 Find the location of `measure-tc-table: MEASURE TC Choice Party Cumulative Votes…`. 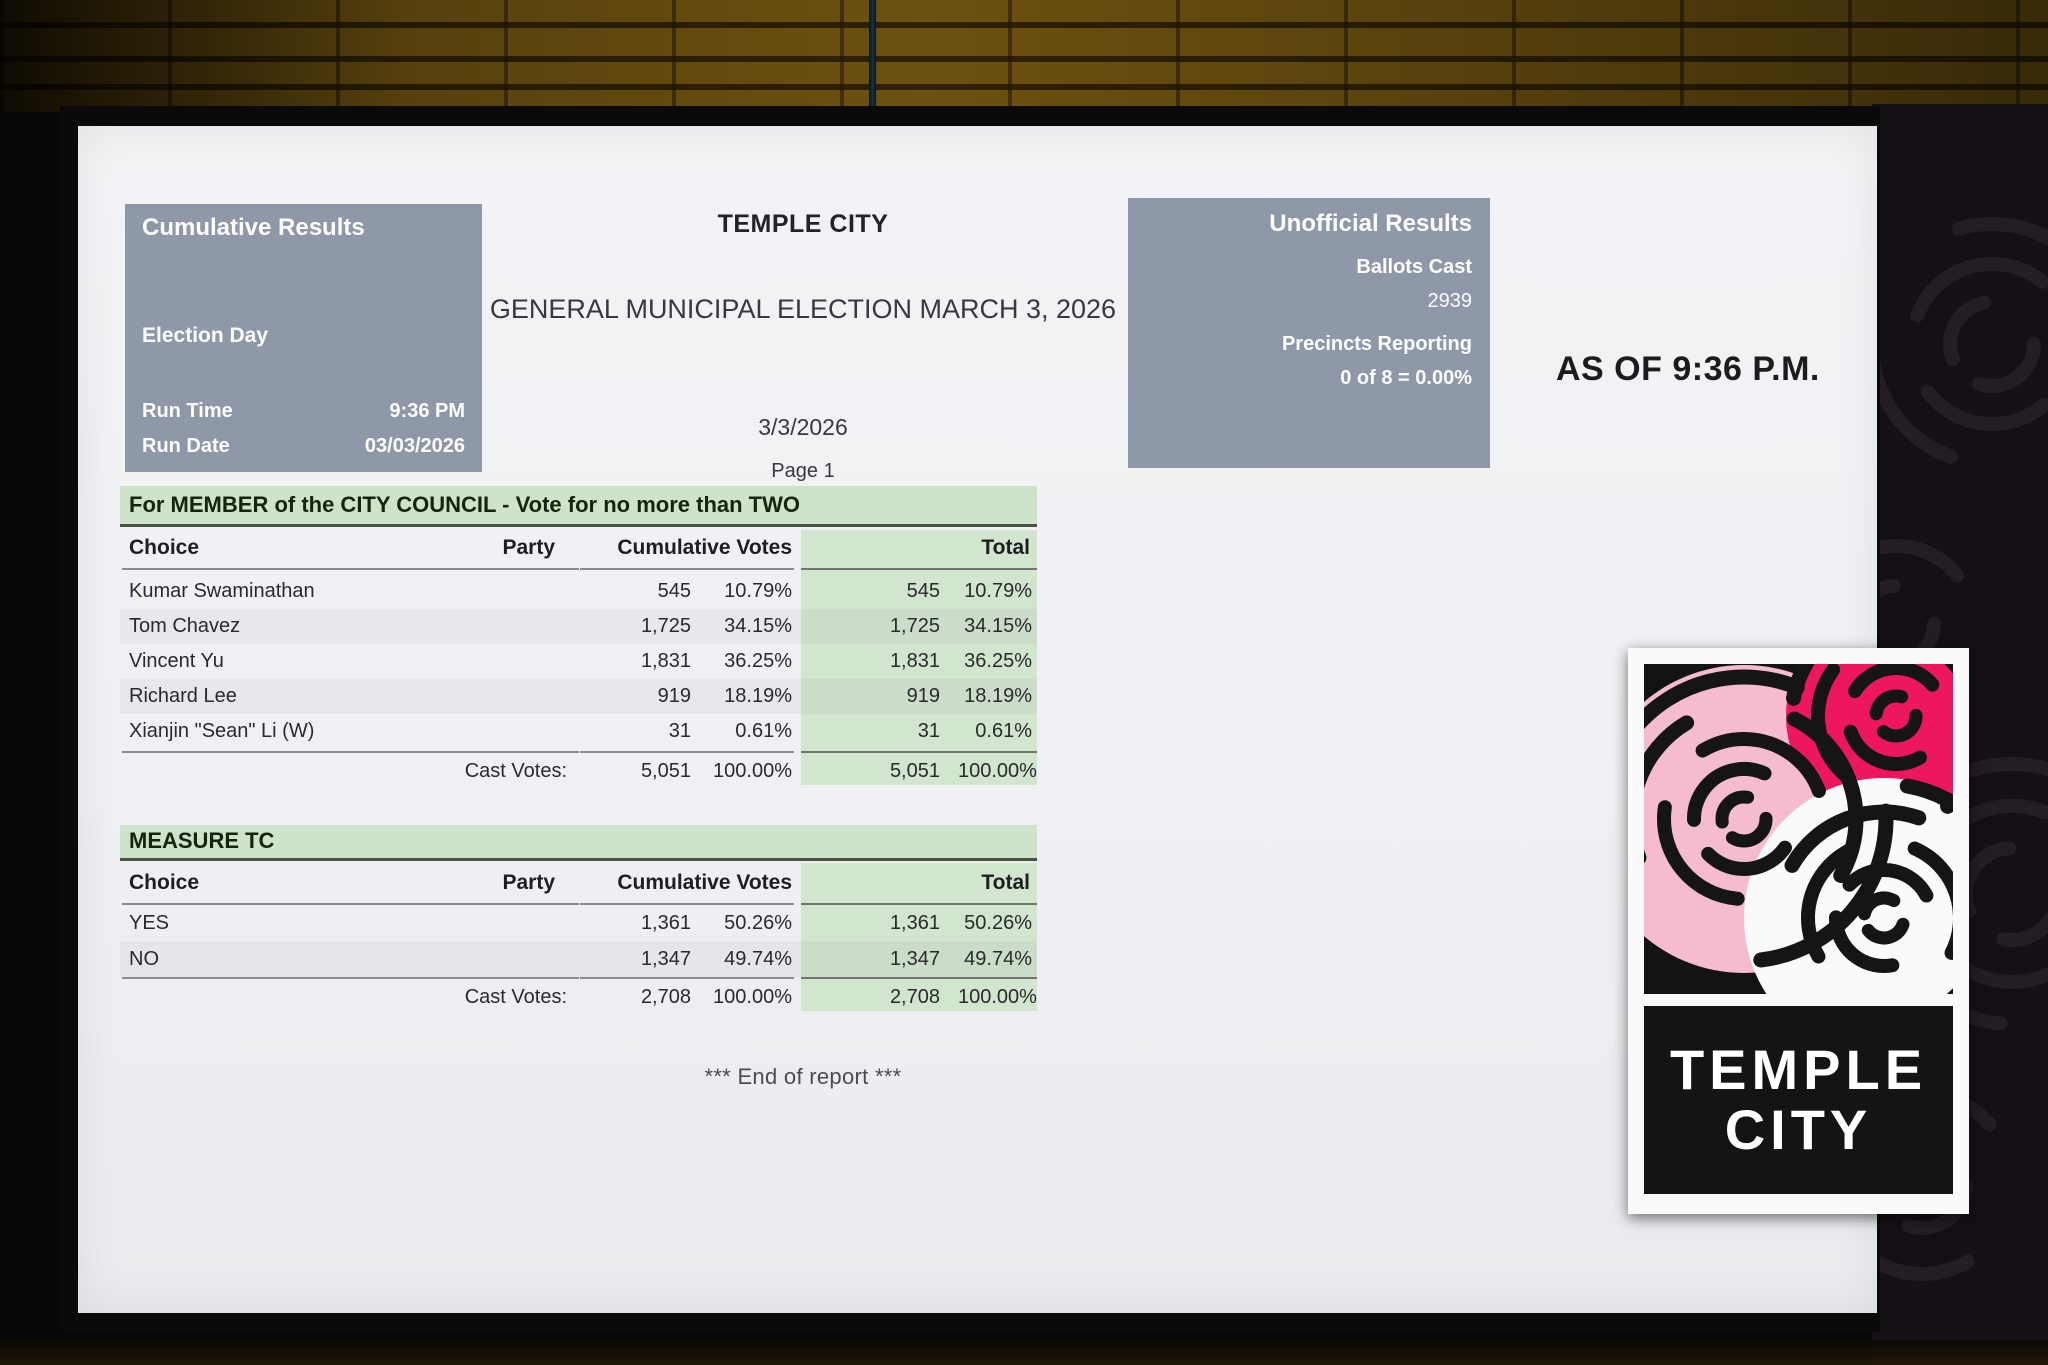

measure-tc-table: MEASURE TC Choice Party Cumulative Votes… is located at coordinates (578, 919).